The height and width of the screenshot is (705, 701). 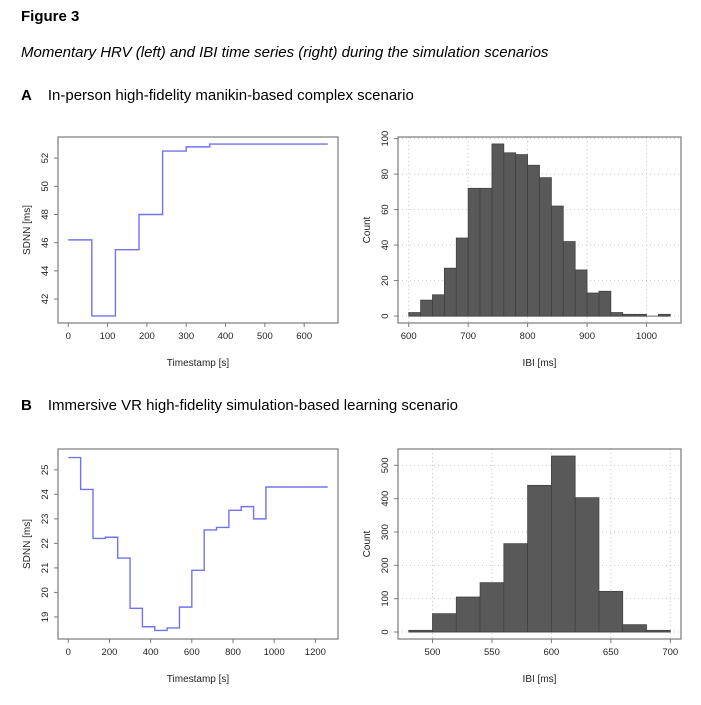 I want to click on svg-text: 1200, so click(x=315, y=652).